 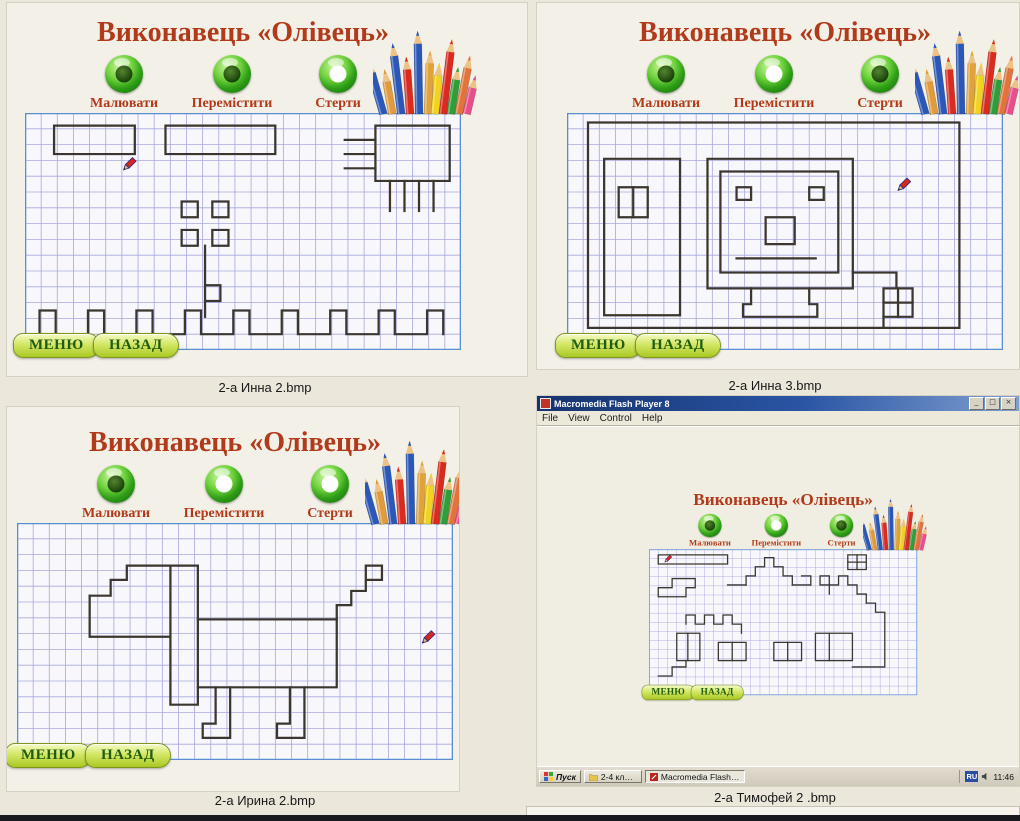 I want to click on start-button: Пуск, so click(x=560, y=776).